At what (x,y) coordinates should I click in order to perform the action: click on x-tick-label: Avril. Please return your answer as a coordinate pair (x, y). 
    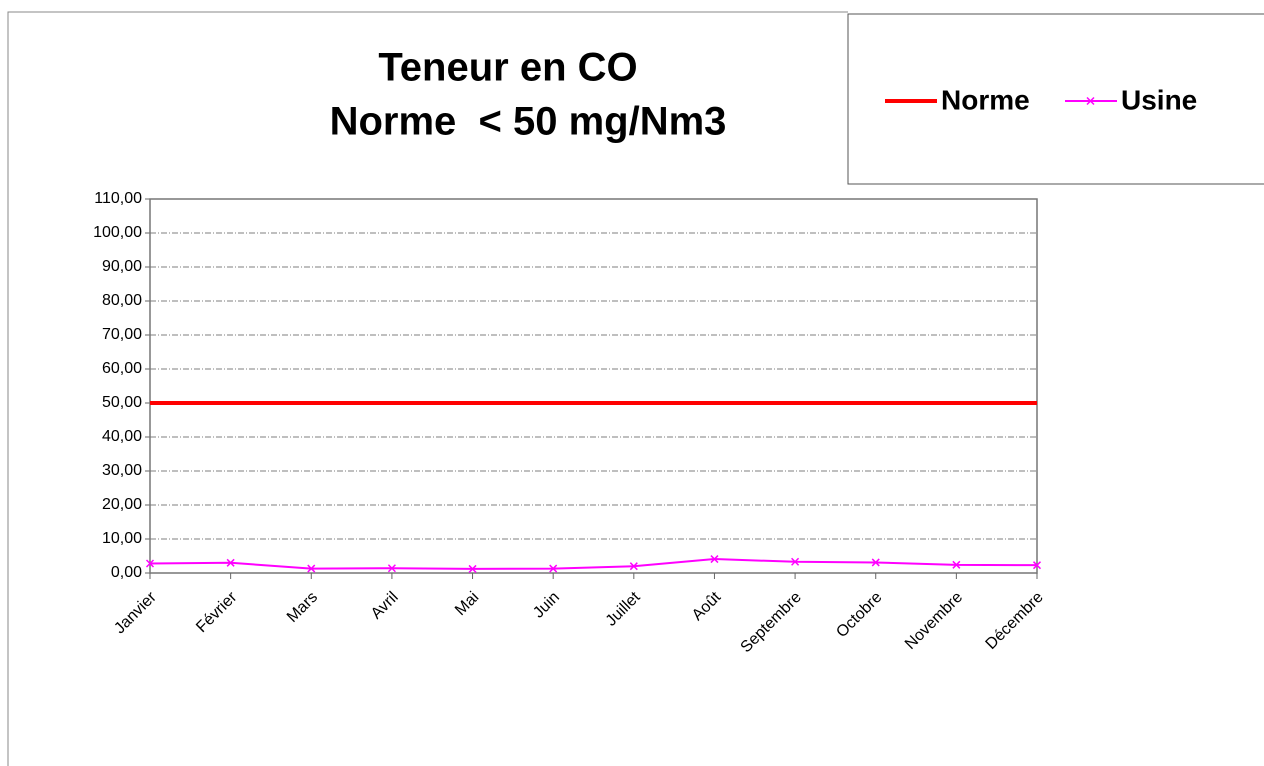
    Looking at the image, I should click on (385, 606).